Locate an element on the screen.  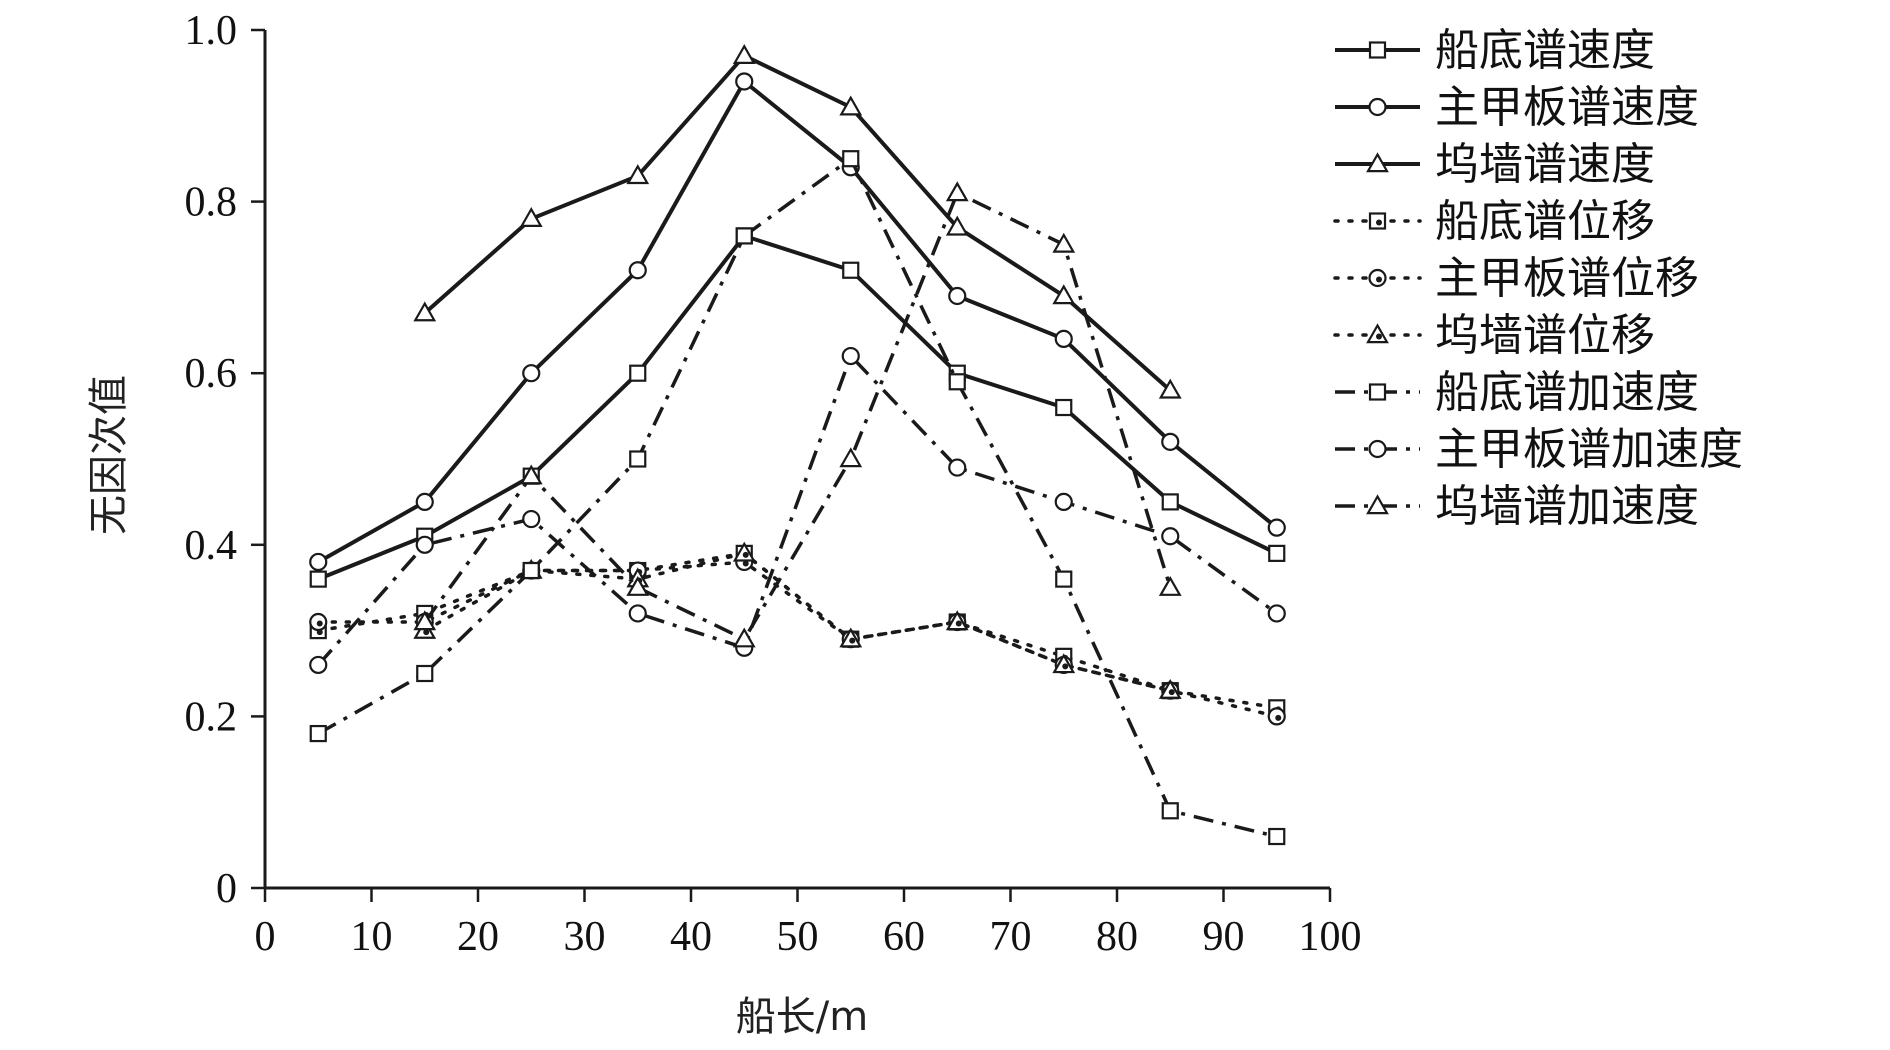
legend-item: 主甲板谱位移 is located at coordinates (1516, 278).